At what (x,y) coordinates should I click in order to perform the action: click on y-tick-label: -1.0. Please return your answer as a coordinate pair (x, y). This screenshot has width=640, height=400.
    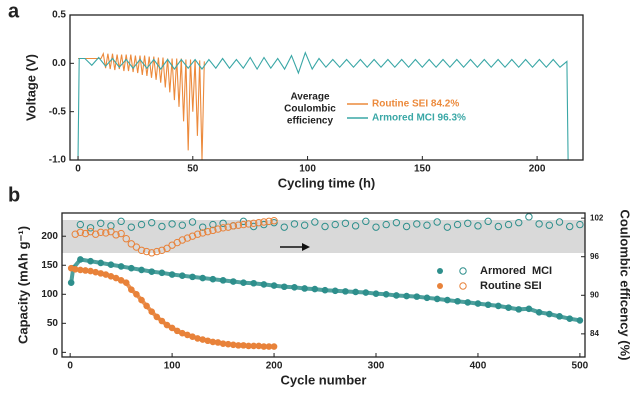
    Looking at the image, I should click on (58, 160).